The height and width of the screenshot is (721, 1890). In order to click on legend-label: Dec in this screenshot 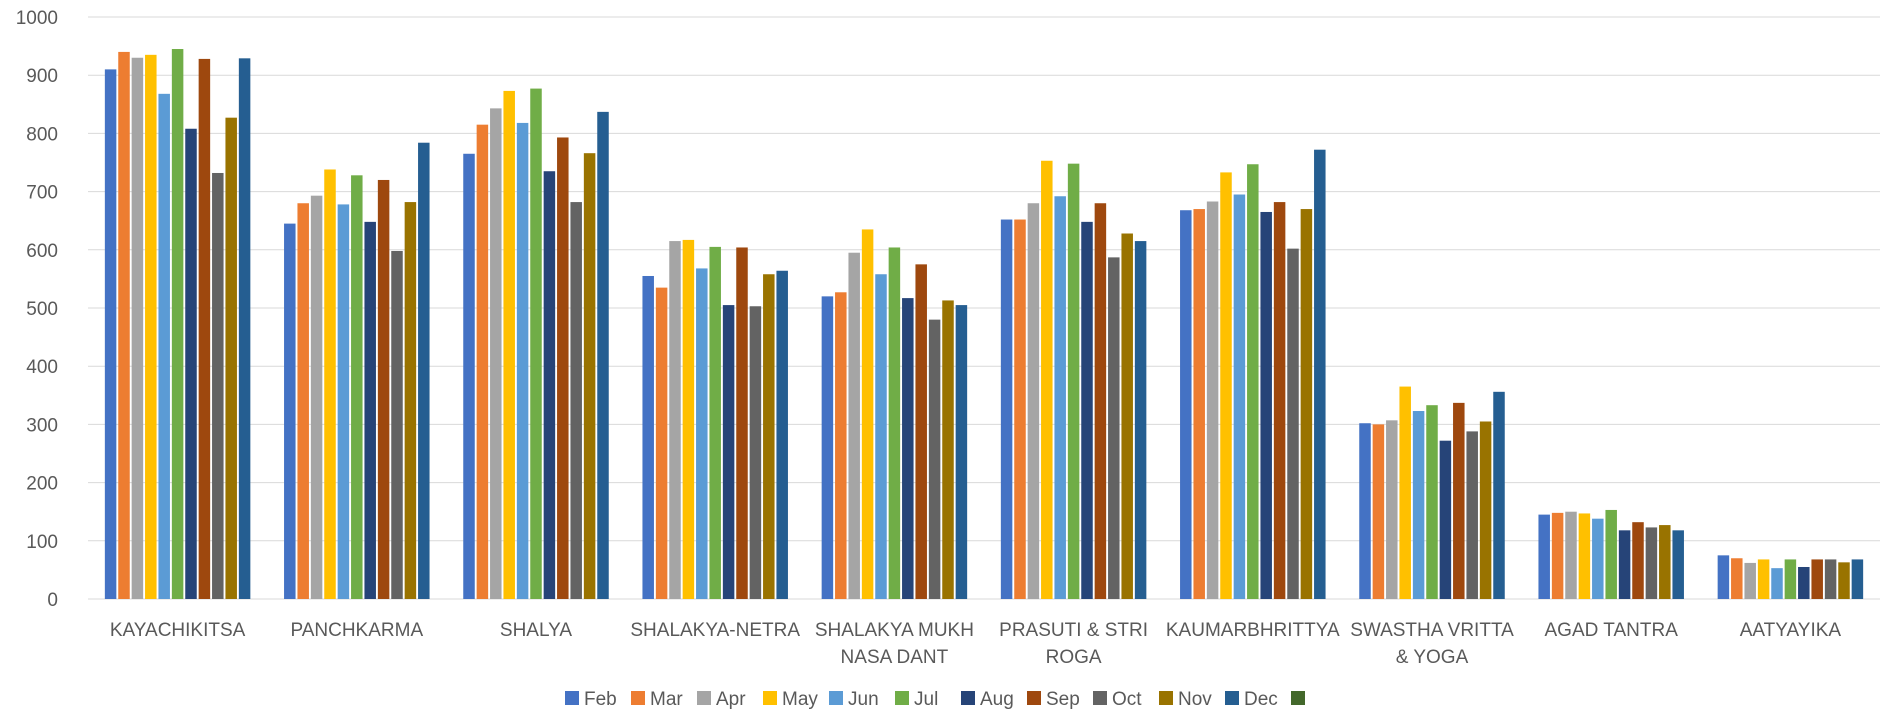, I will do `click(1261, 699)`.